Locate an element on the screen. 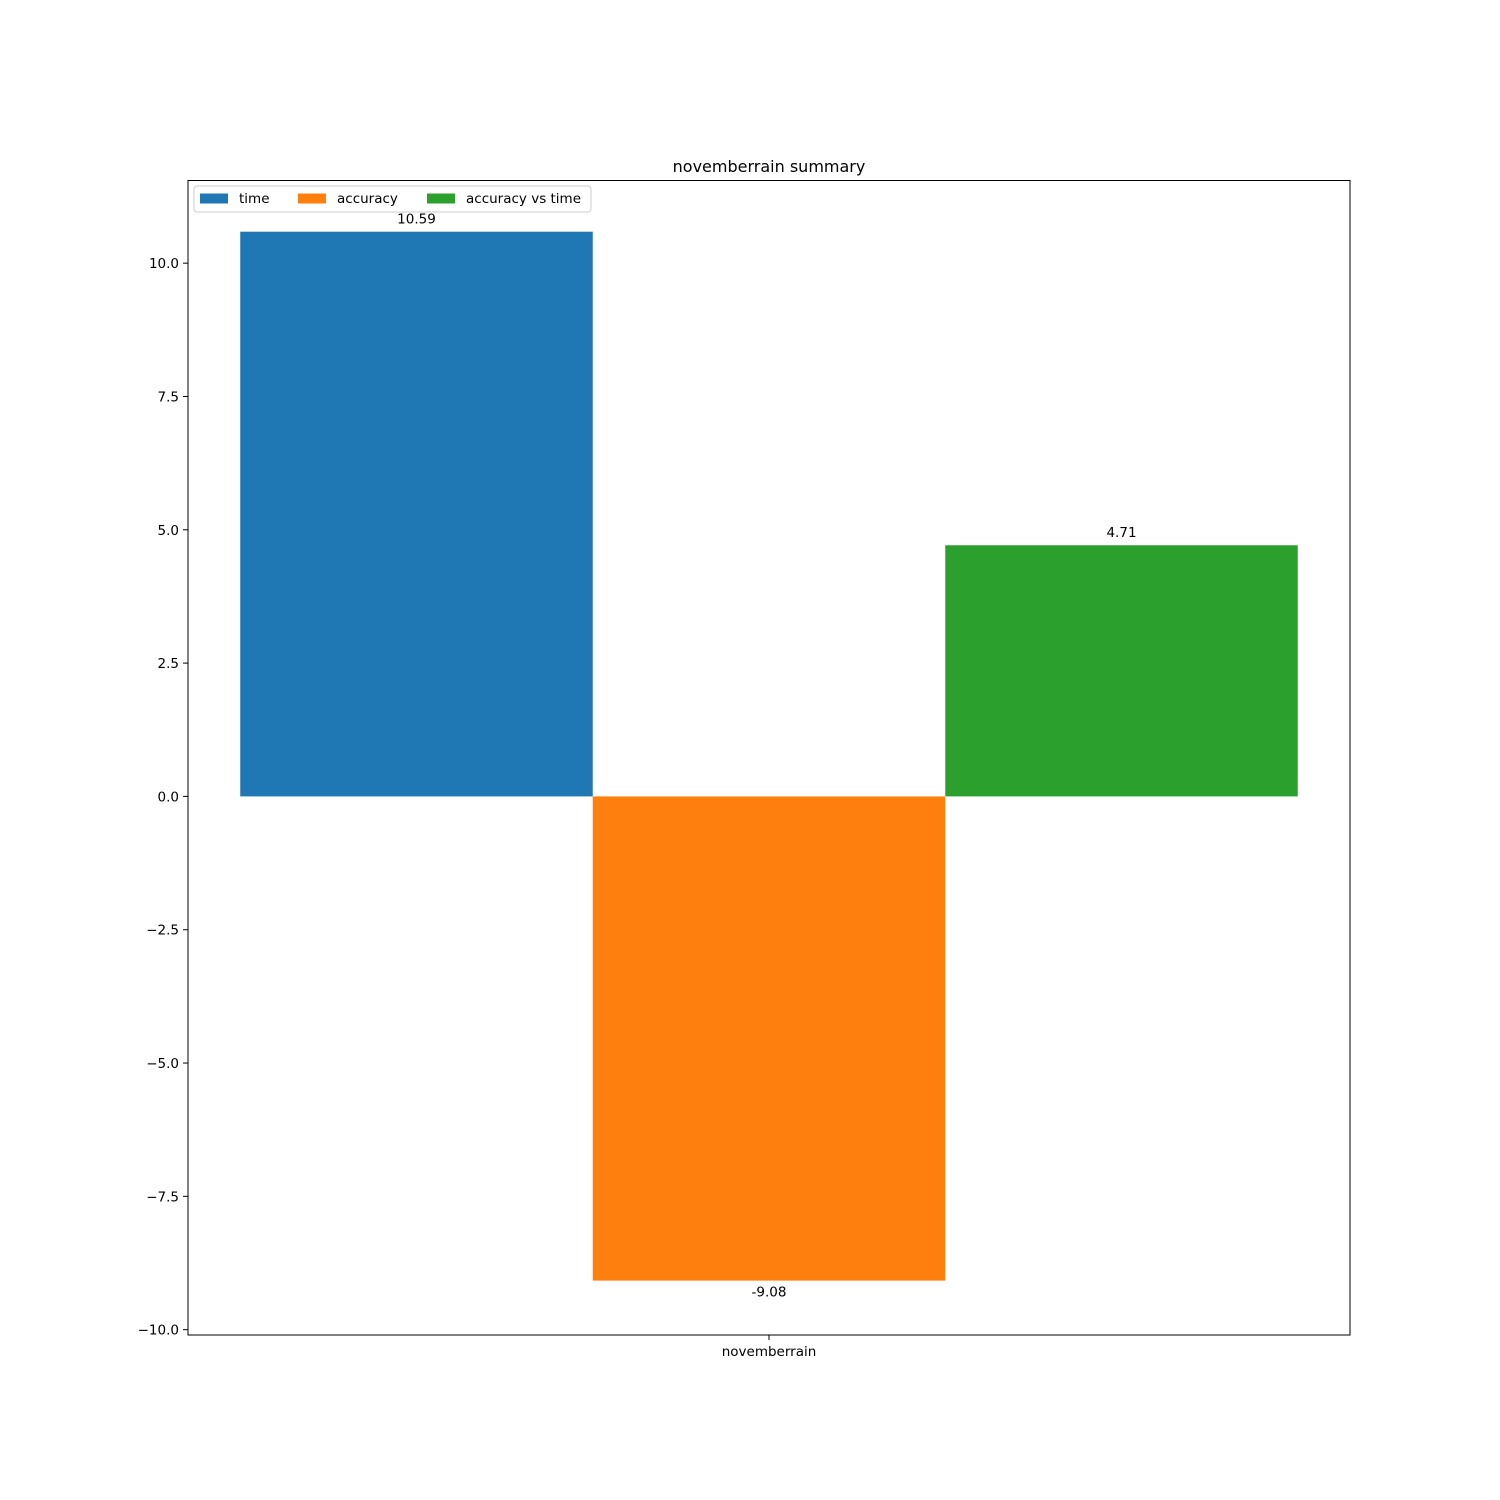 The image size is (1500, 1500). y-tick-label: −2.5 is located at coordinates (162, 931).